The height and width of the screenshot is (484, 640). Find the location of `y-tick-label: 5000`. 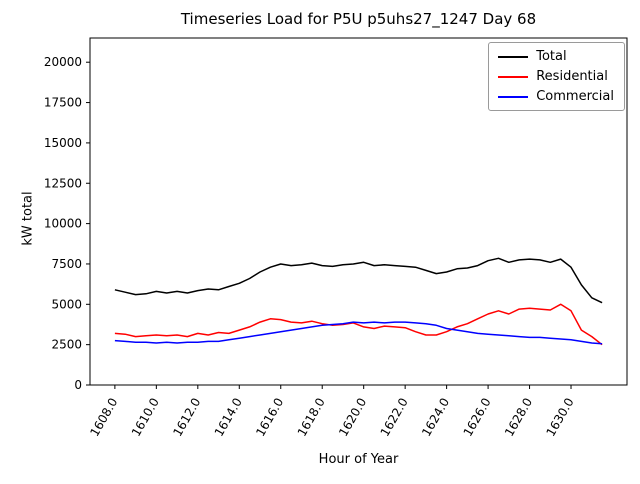

y-tick-label: 5000 is located at coordinates (66, 304).